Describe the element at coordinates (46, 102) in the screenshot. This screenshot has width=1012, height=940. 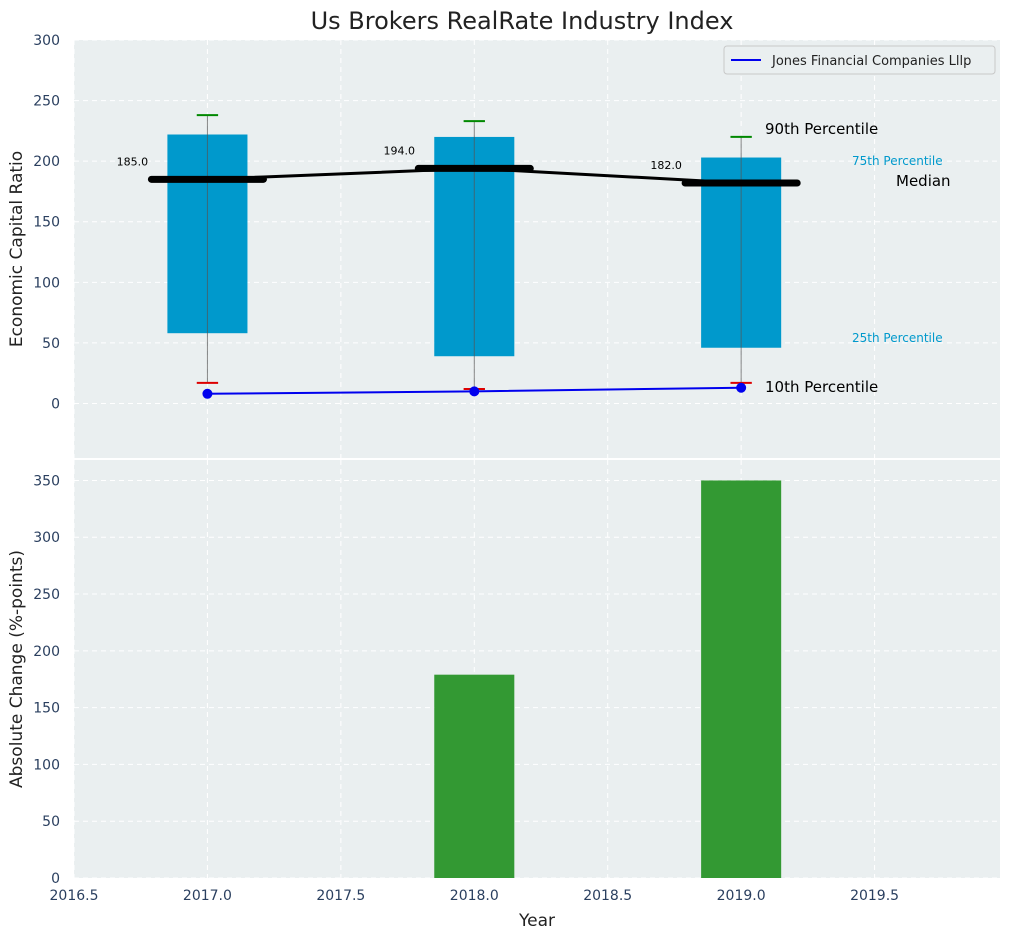
I see `top-y-tick-label: 250` at that location.